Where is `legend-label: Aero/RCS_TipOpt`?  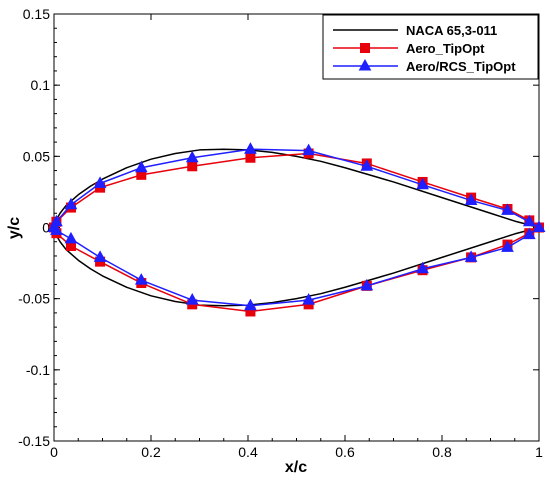
legend-label: Aero/RCS_TipOpt is located at coordinates (461, 66).